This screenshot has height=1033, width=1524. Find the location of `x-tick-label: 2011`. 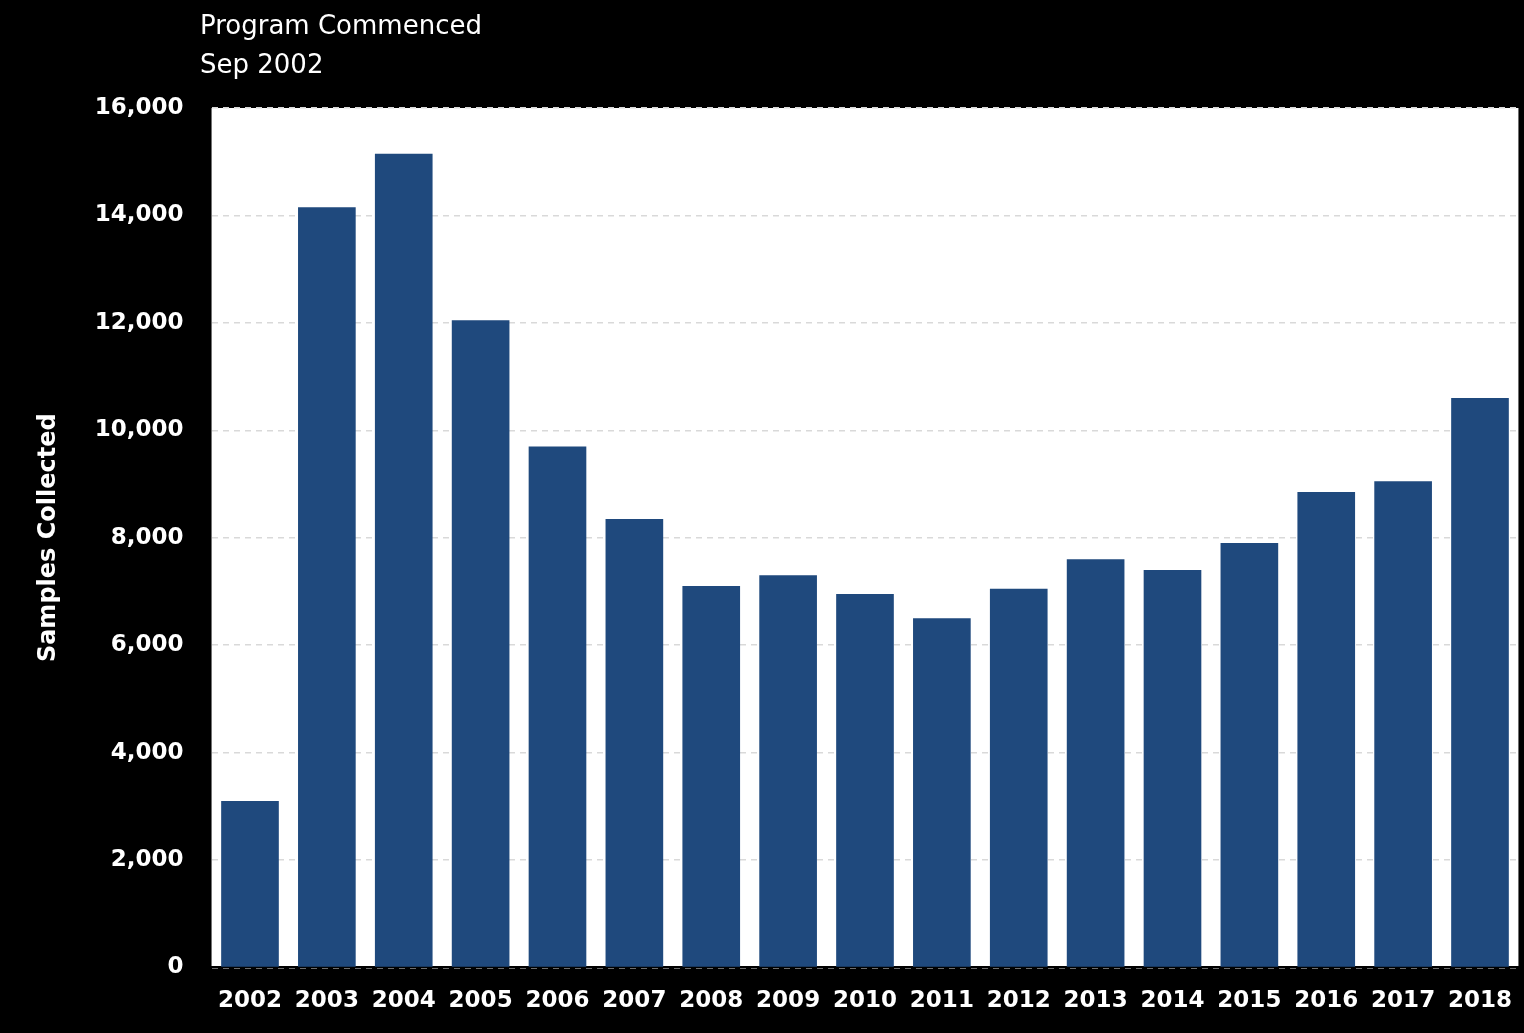

x-tick-label: 2011 is located at coordinates (941, 999).